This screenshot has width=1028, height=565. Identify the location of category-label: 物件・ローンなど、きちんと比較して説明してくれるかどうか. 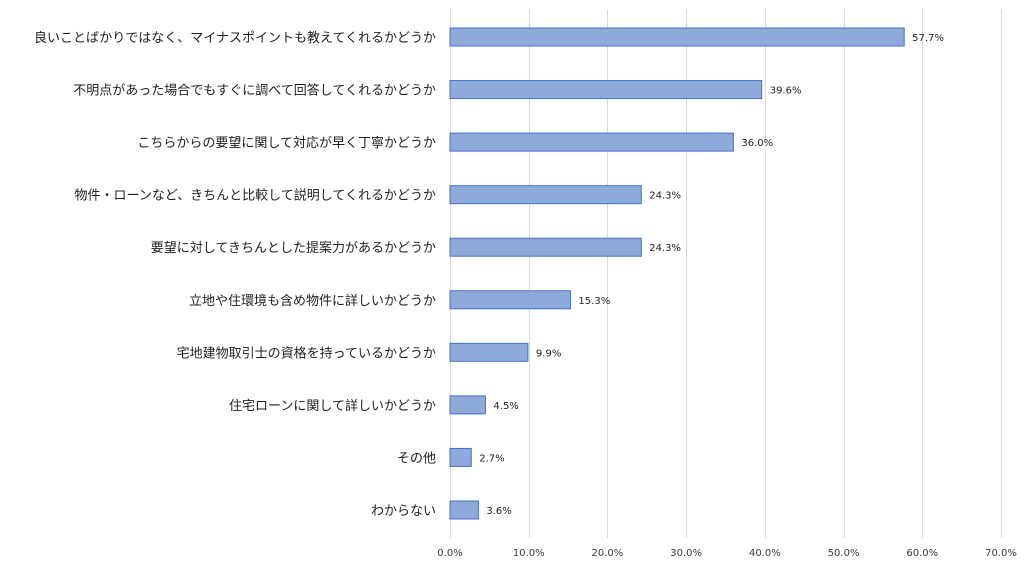
(255, 196).